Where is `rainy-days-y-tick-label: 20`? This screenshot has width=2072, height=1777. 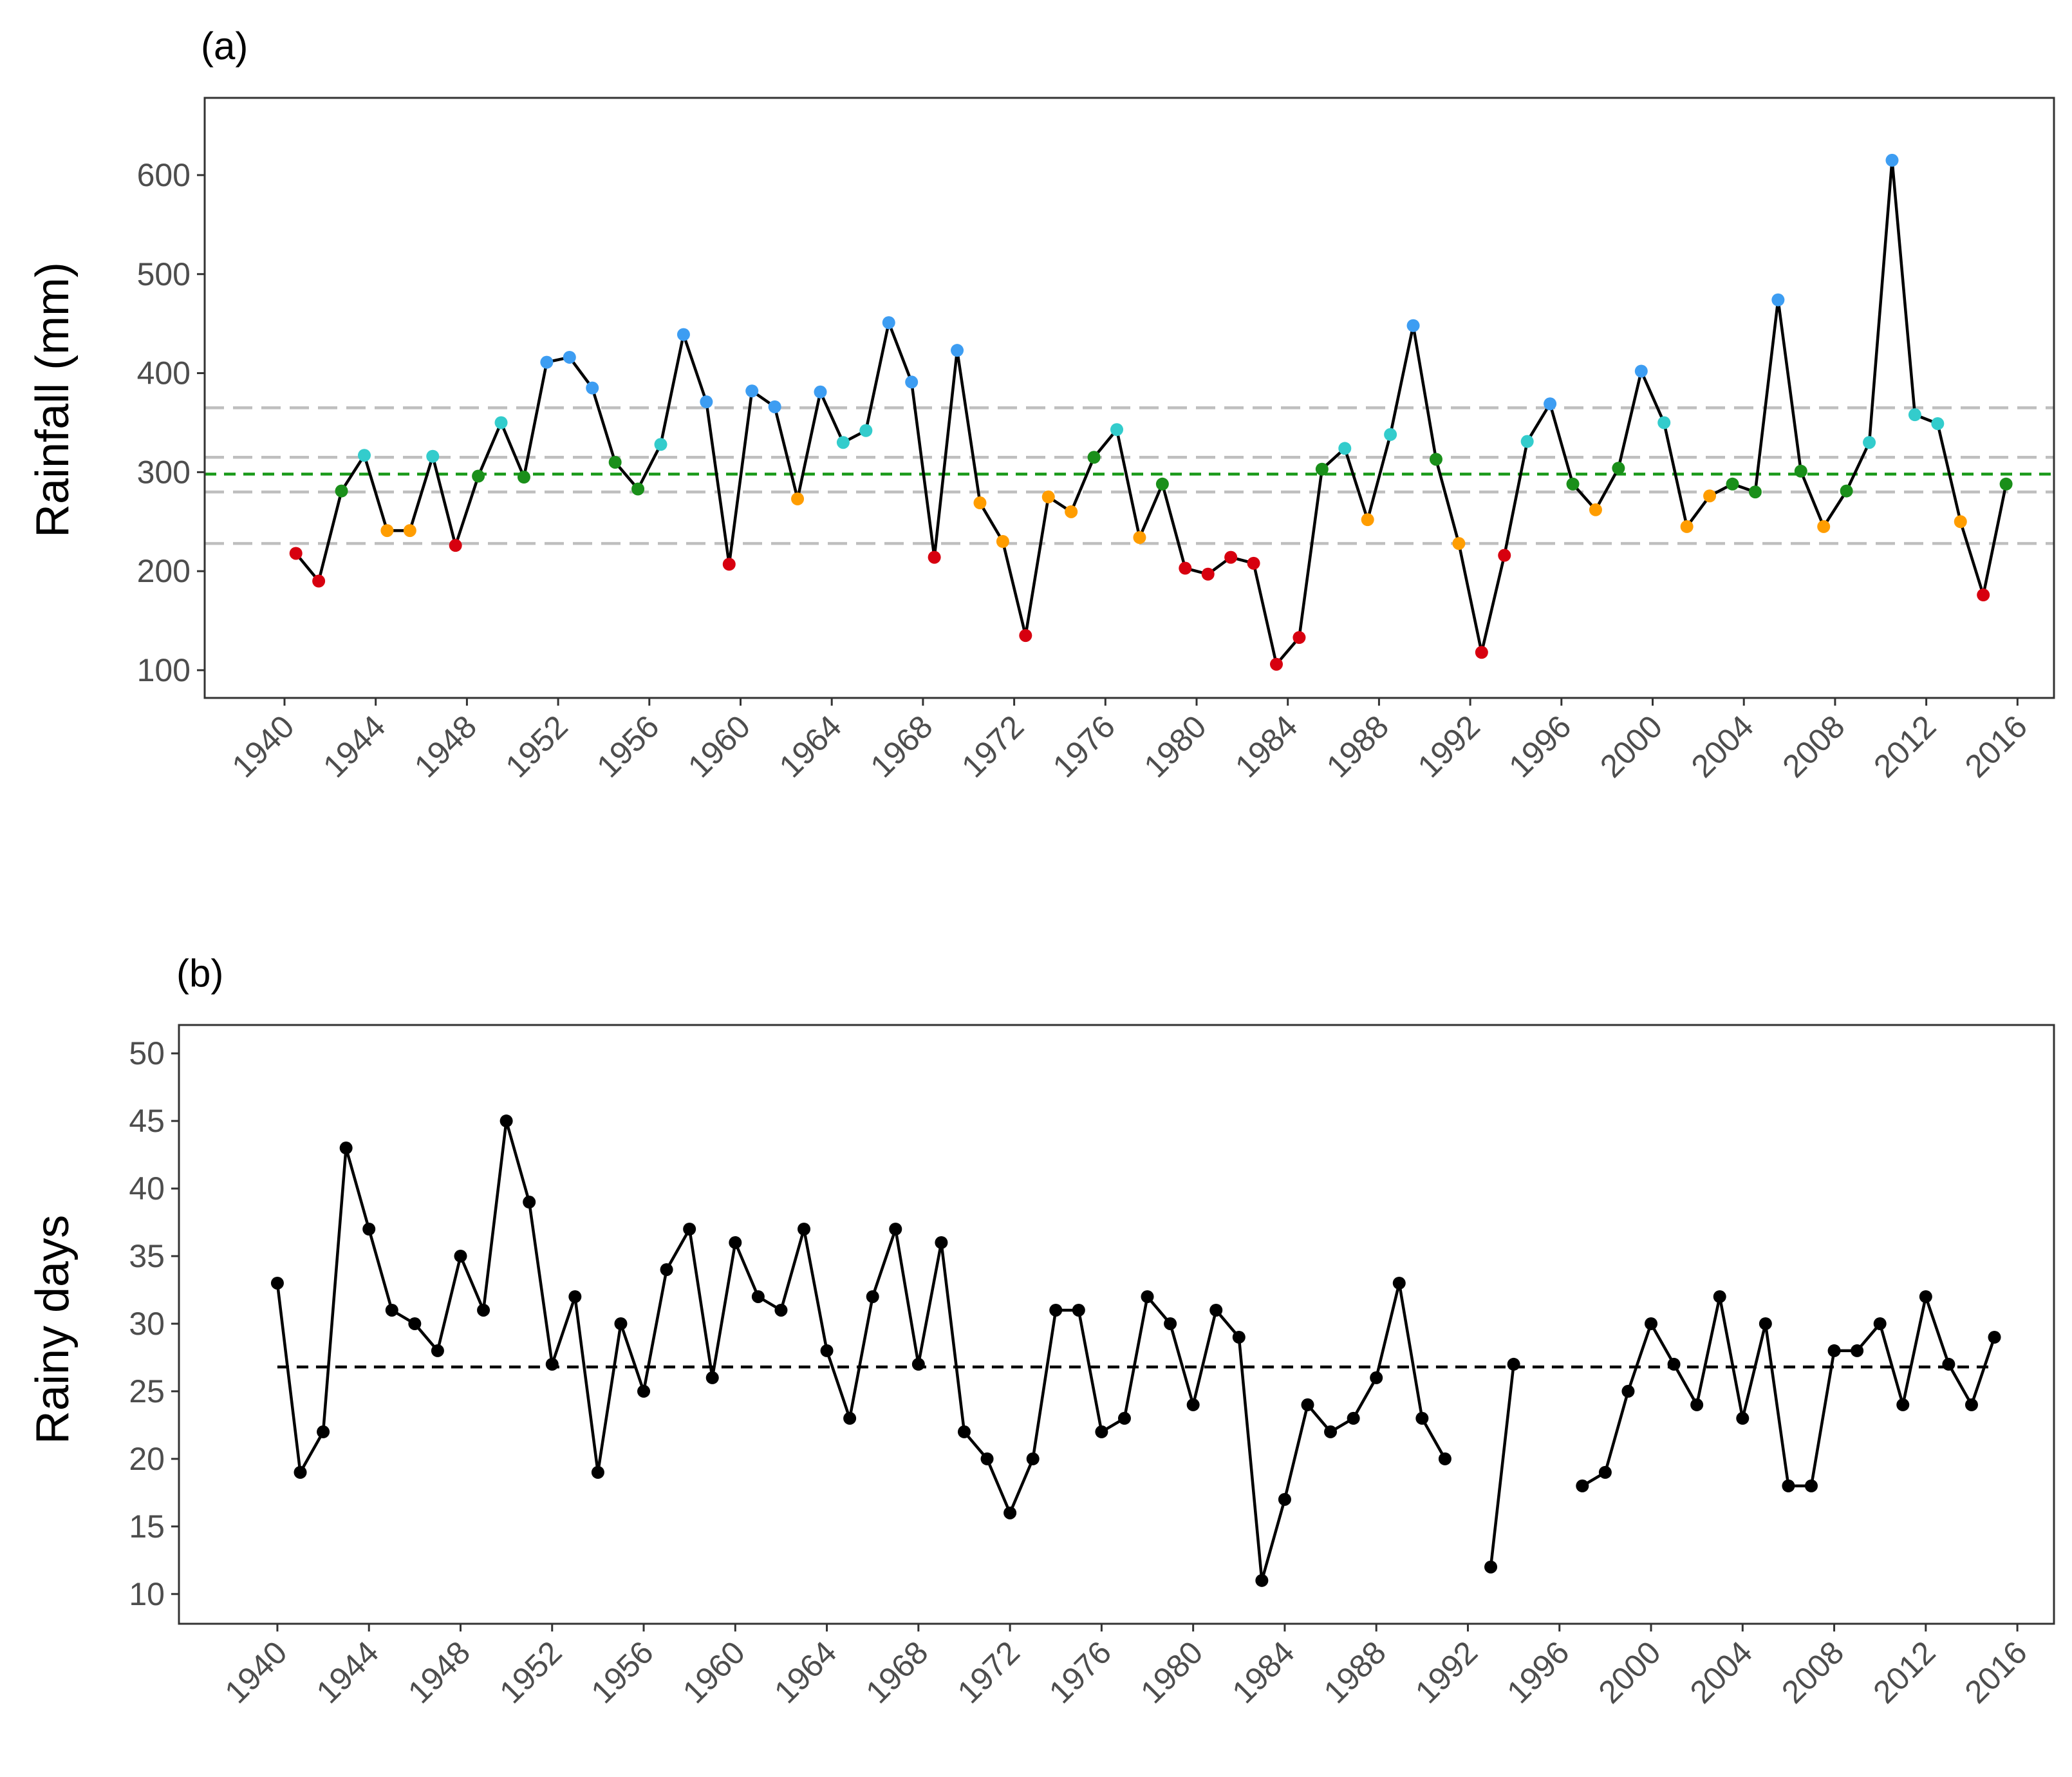 rainy-days-y-tick-label: 20 is located at coordinates (147, 1459).